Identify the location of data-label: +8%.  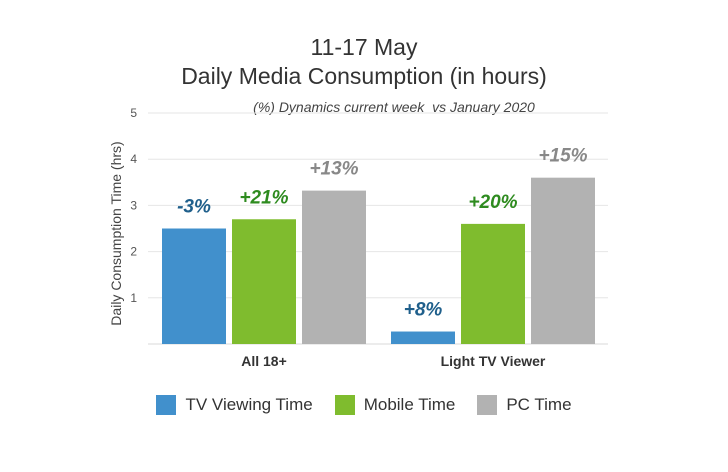
(423, 310).